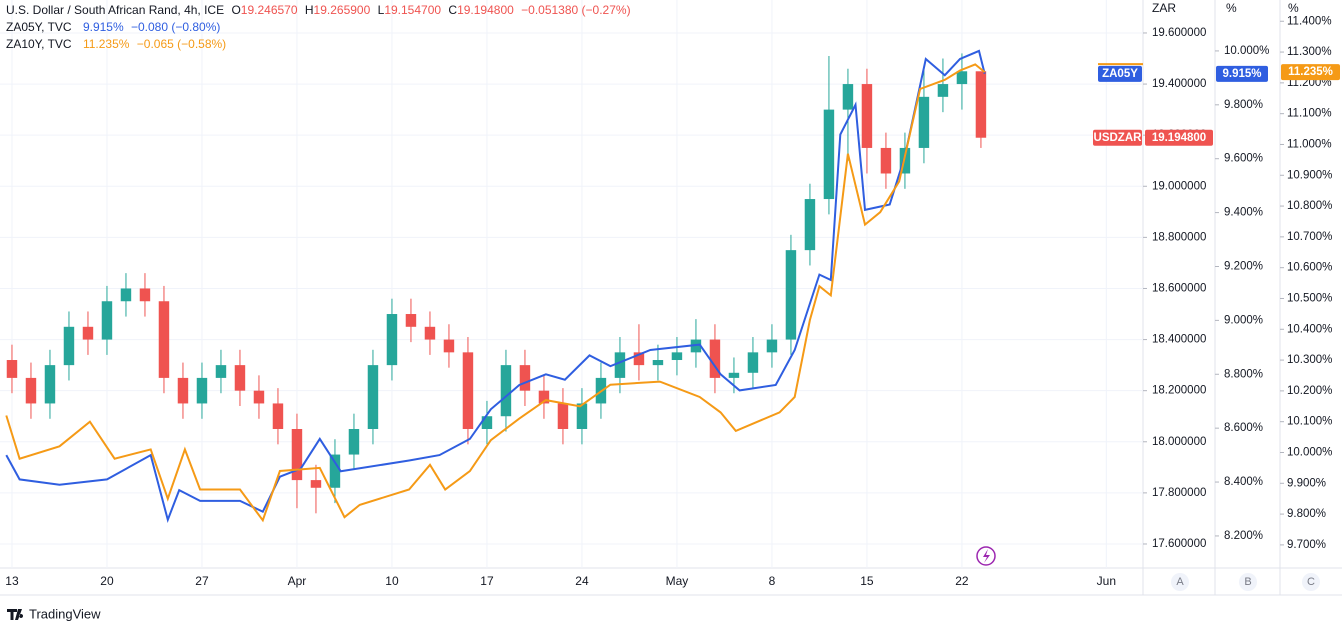 The height and width of the screenshot is (630, 1342). I want to click on legend-row: ZA05Y, TVC 9.915% −0.080 (−0.80%), so click(113, 27).